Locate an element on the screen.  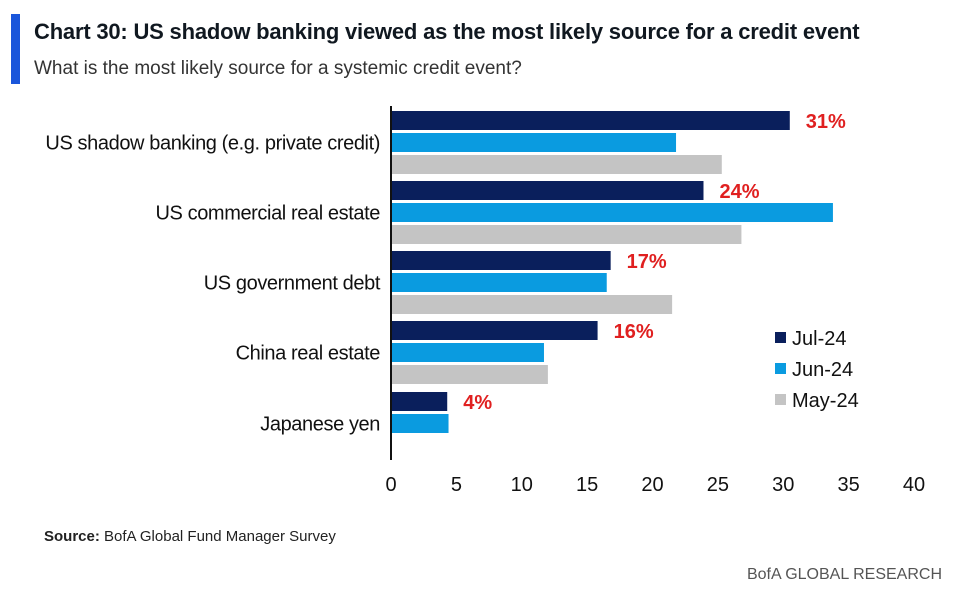
legend-label: May-24 is located at coordinates (825, 401).